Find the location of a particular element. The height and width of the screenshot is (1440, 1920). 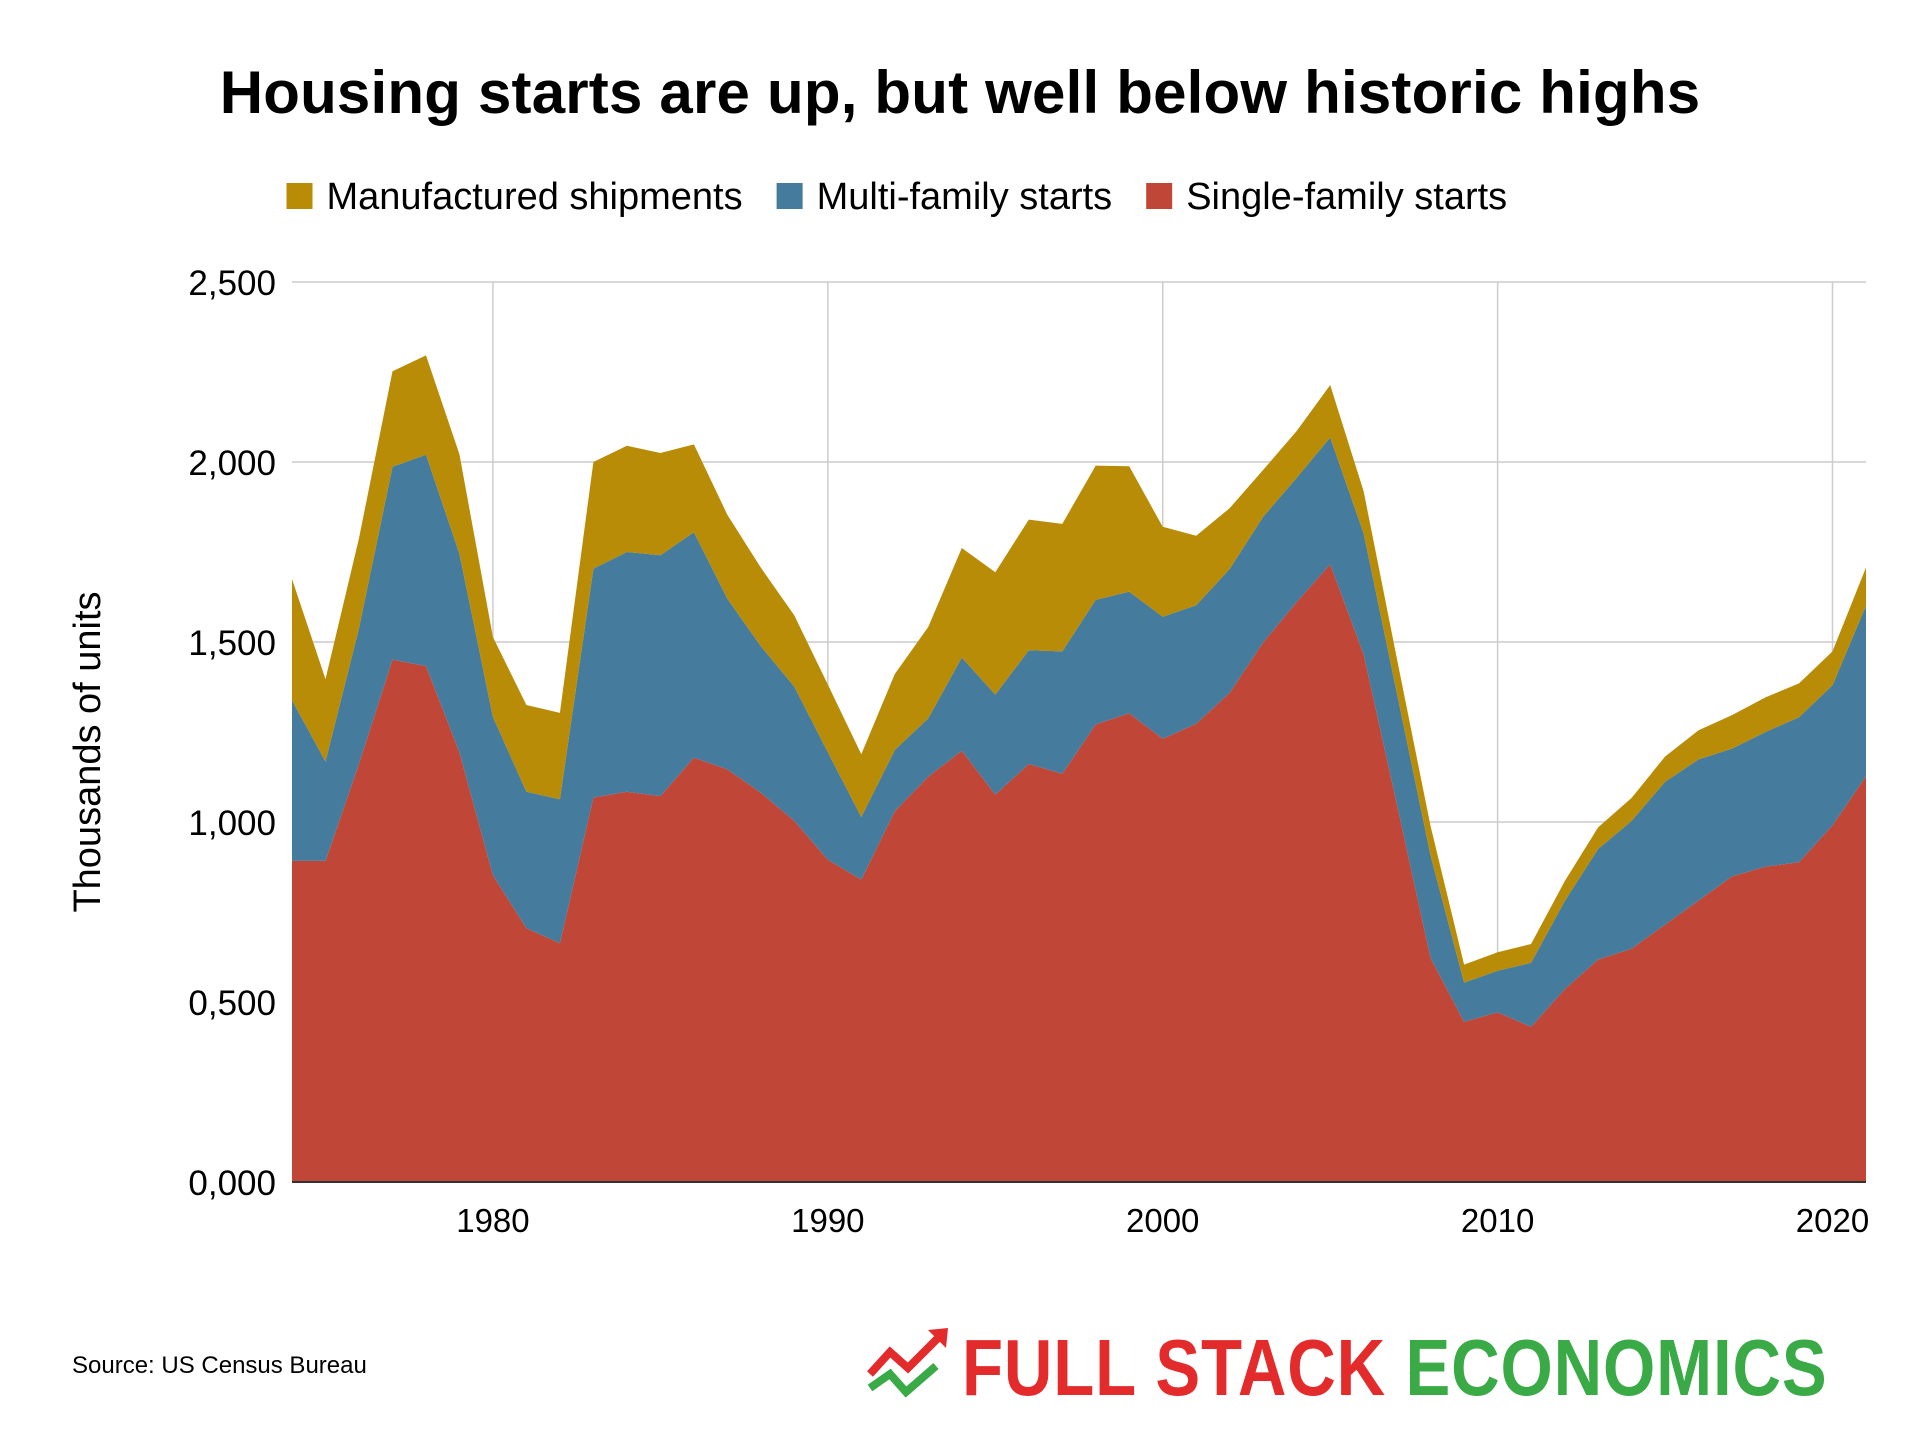

x-tick-label: 2010 is located at coordinates (1497, 1220).